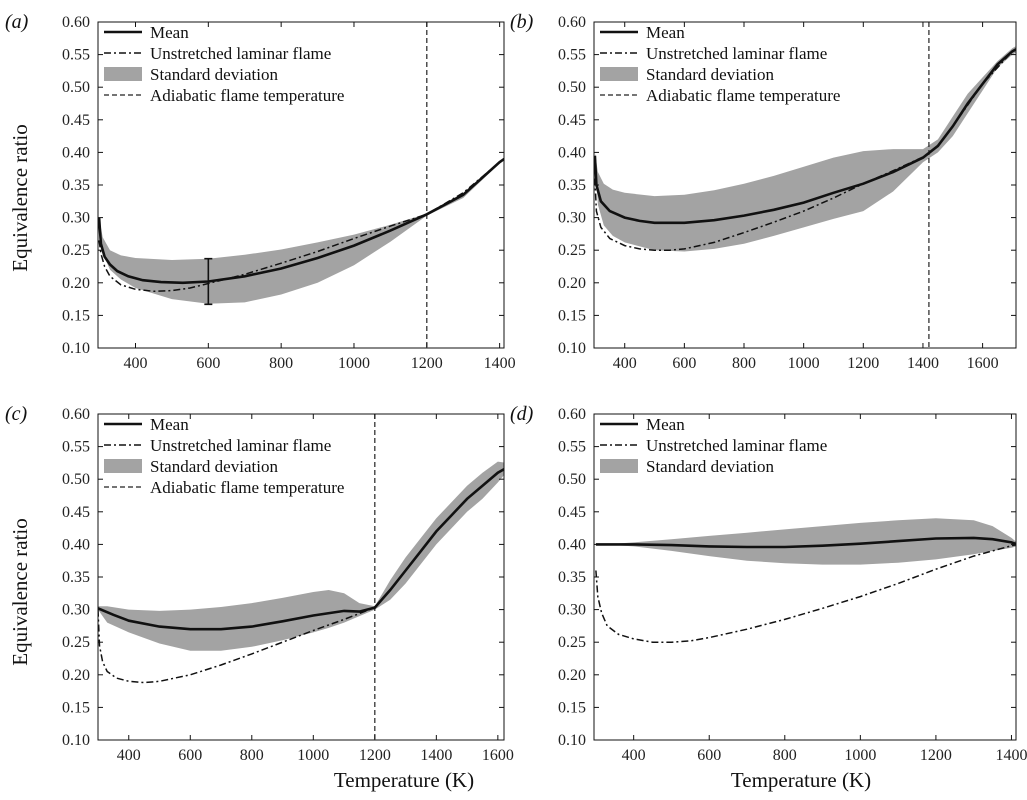  I want to click on x-axis-title-left: Temperature (K), so click(404, 780).